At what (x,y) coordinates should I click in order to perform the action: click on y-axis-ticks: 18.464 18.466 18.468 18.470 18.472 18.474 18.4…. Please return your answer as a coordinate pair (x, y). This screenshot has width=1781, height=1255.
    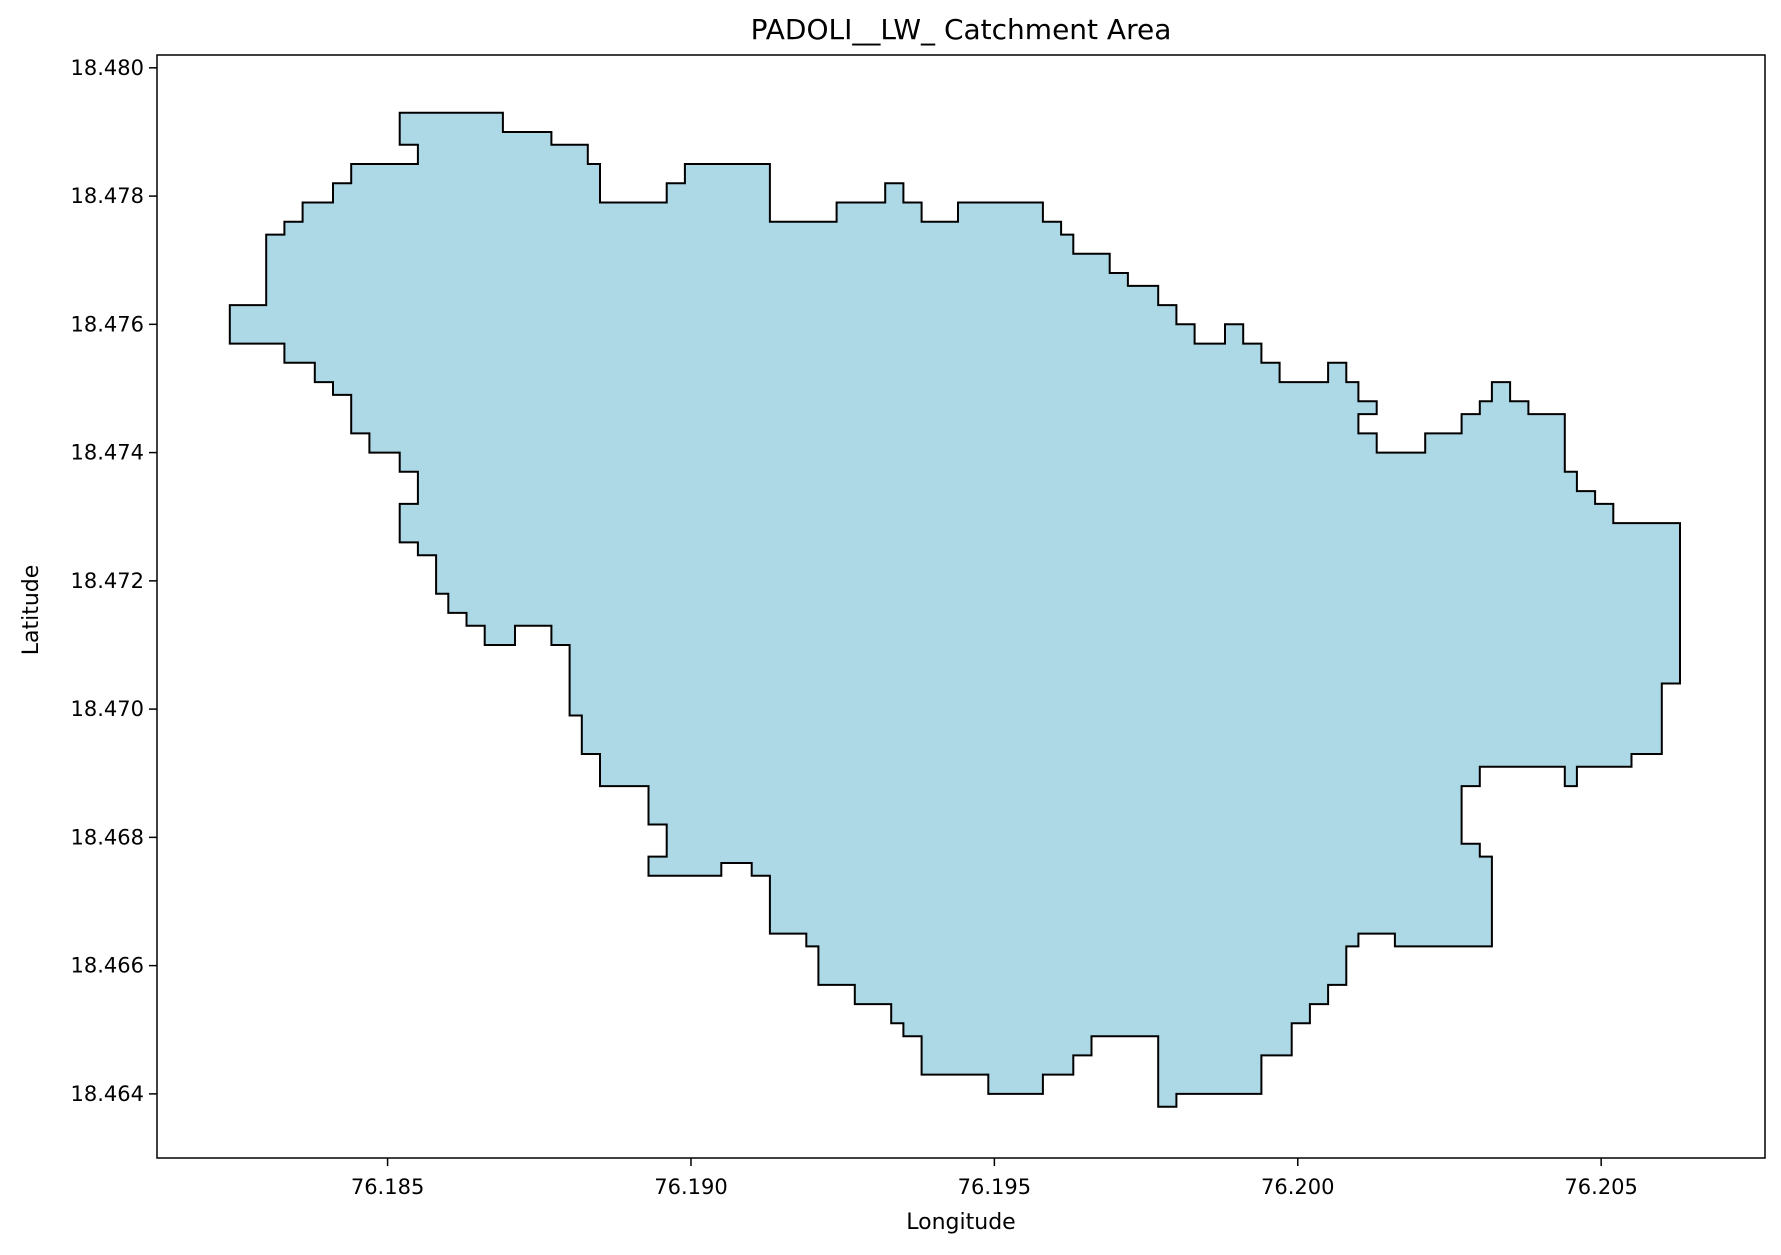
    Looking at the image, I should click on (114, 581).